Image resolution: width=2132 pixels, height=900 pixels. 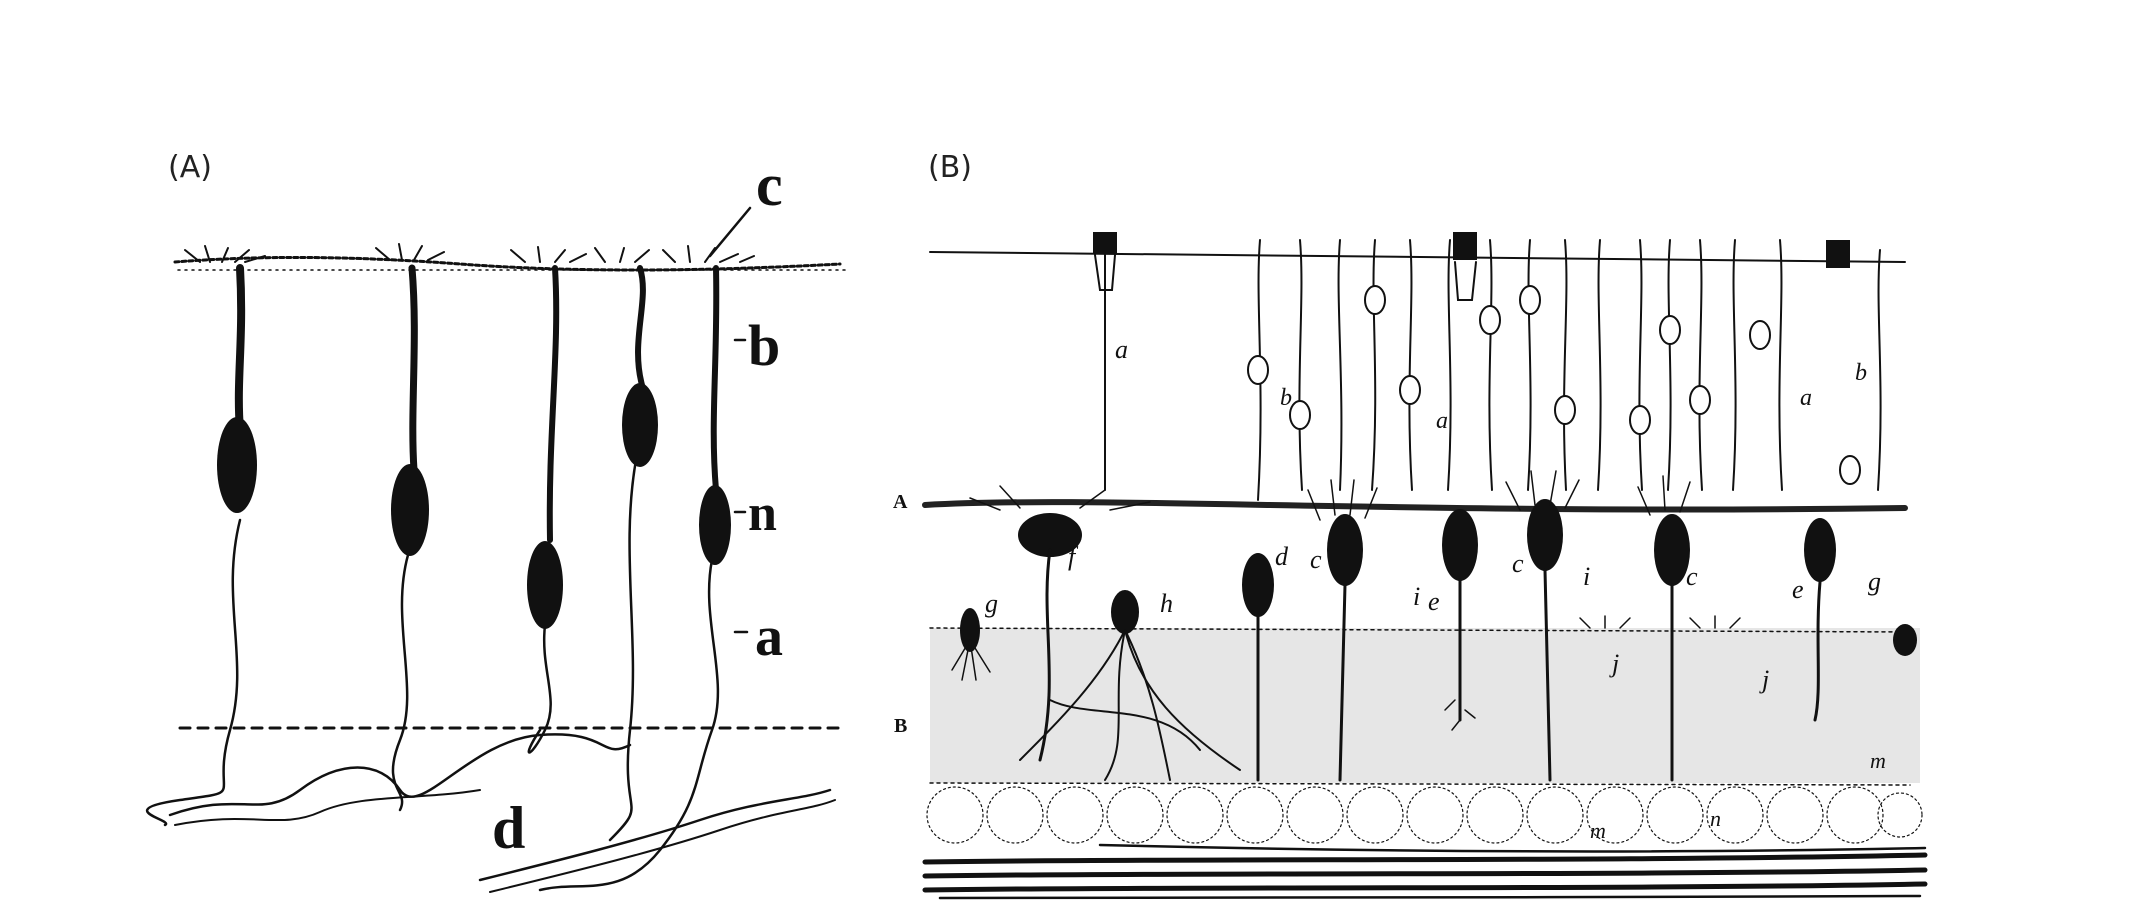 I want to click on label-b-c1: c, so click(x=1316, y=559).